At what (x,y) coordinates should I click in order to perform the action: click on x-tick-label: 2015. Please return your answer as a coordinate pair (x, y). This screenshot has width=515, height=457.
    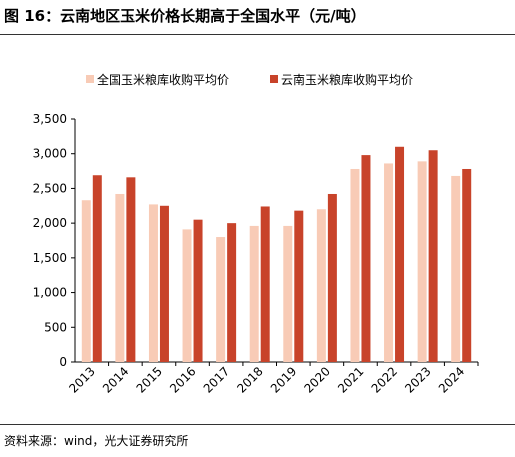
    Looking at the image, I should click on (149, 379).